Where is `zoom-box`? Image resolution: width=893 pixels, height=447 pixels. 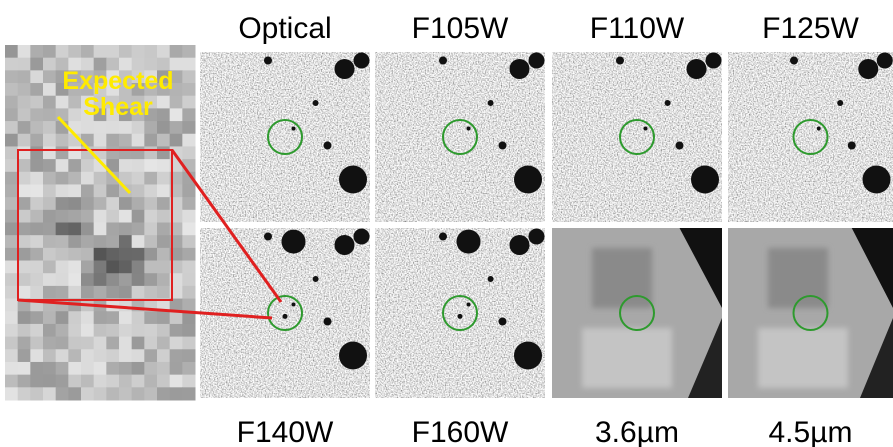
zoom-box is located at coordinates (95, 225).